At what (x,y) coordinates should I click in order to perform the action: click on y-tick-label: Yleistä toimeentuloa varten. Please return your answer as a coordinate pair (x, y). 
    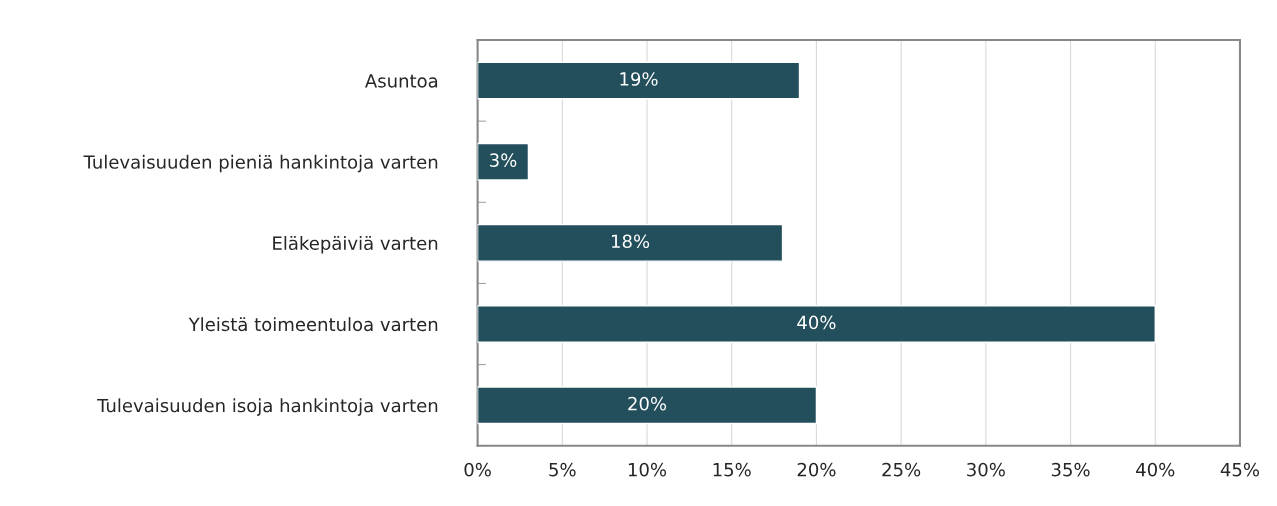
    Looking at the image, I should click on (313, 324).